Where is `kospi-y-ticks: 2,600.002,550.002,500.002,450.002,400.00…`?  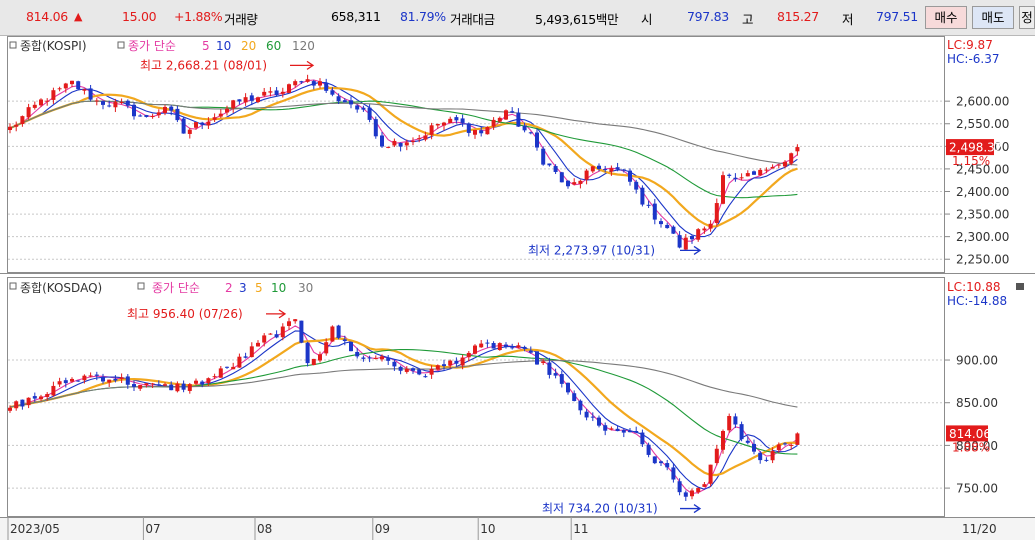 kospi-y-ticks: 2,600.002,550.002,500.002,450.002,400.00… is located at coordinates (976, 181).